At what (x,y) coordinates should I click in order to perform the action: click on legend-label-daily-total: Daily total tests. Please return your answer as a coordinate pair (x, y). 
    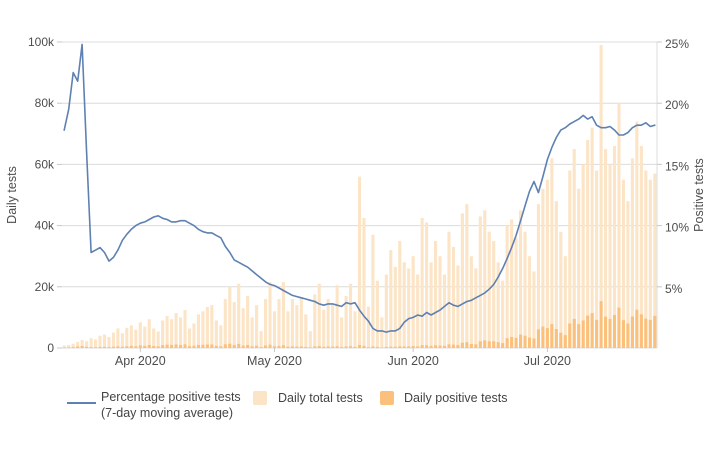
    Looking at the image, I should click on (320, 398).